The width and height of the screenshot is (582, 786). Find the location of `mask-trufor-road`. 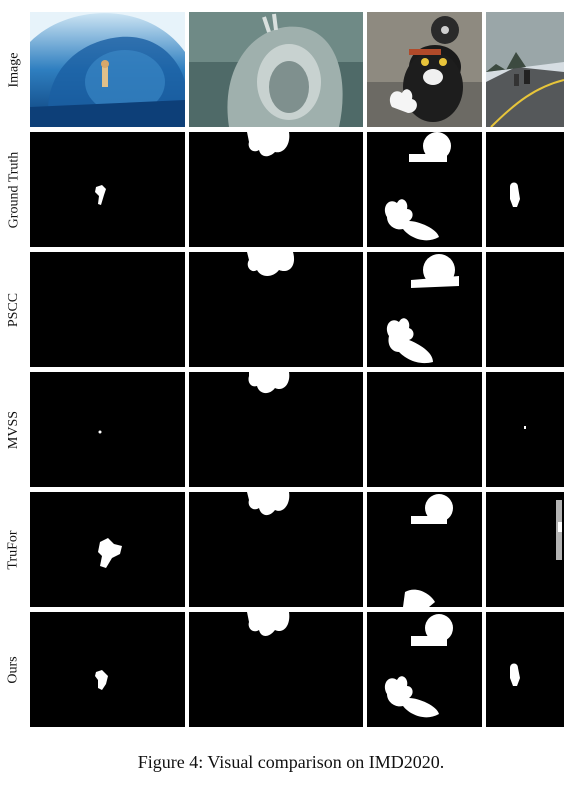

mask-trufor-road is located at coordinates (525, 549).